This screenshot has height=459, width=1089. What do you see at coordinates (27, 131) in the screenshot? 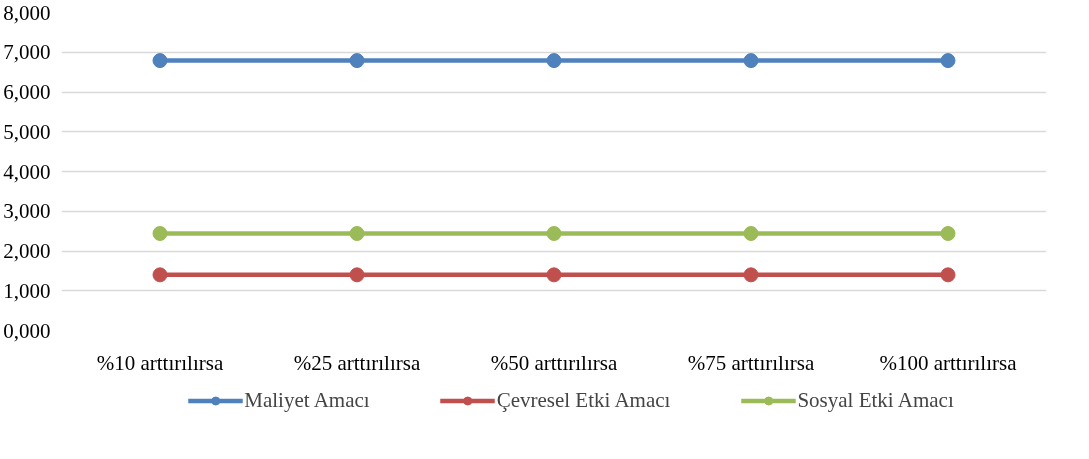
I see `y-tick-label: 5,000` at bounding box center [27, 131].